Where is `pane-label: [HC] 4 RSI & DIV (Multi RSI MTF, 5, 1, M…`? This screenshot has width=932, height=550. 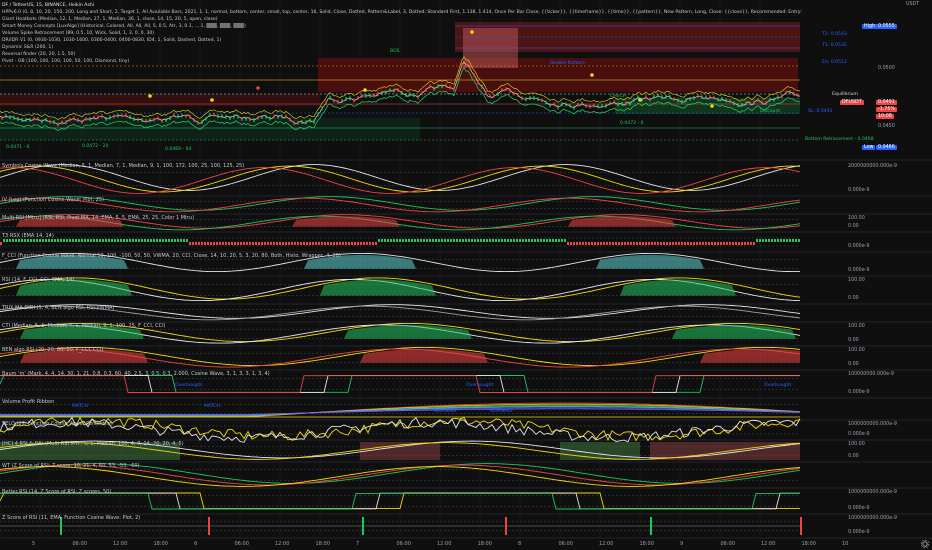
pane-label: [HC] 4 RSI & DIV (Multi RSI MTF, 5, 1, M… is located at coordinates (93, 444).